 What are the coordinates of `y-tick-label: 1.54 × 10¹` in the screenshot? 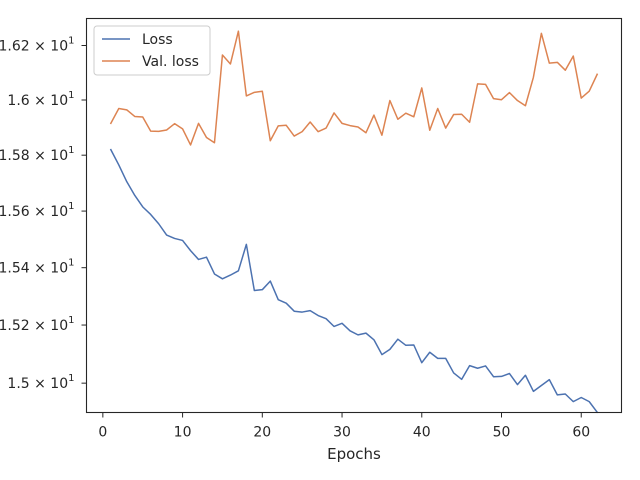 It's located at (37, 267).